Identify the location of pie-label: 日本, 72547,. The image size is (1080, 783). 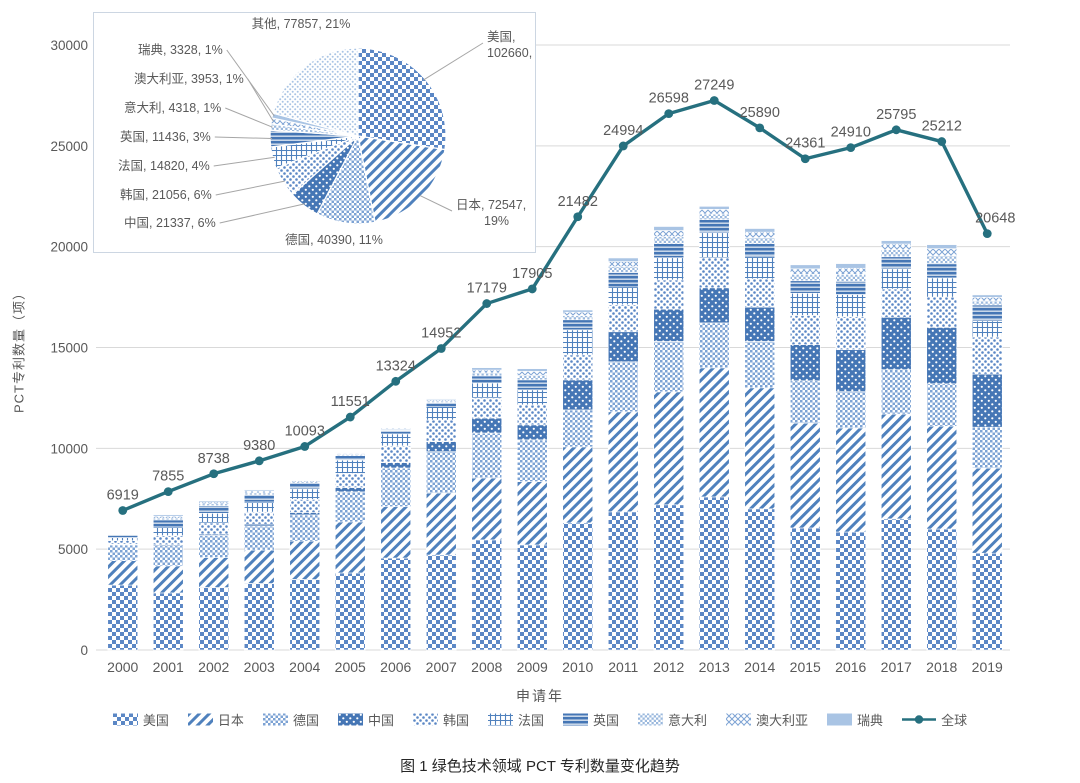
(491, 205).